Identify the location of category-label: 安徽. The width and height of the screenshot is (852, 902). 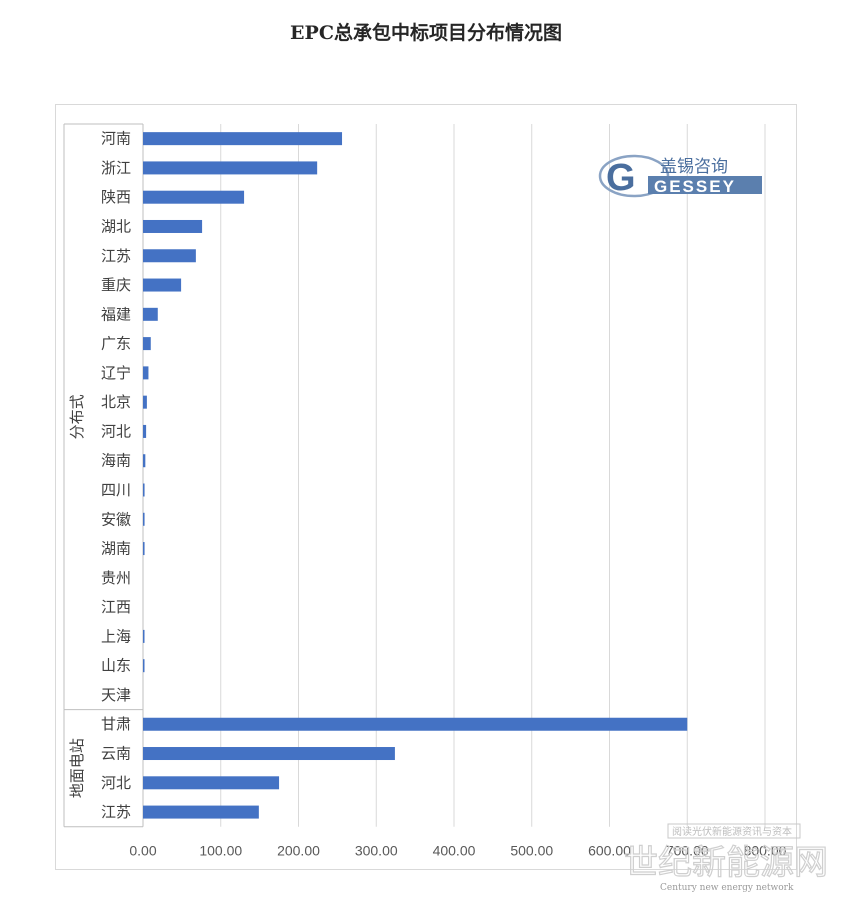
(116, 519).